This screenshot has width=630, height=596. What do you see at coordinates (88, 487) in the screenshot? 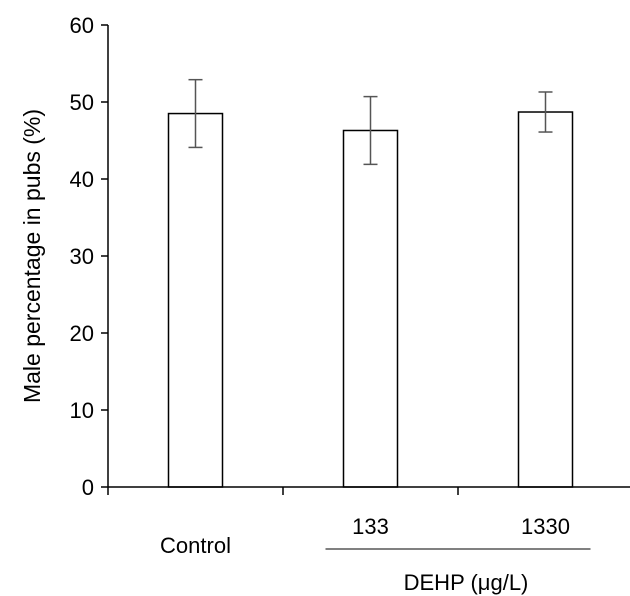
I see `y-tick-label-0: 0` at bounding box center [88, 487].